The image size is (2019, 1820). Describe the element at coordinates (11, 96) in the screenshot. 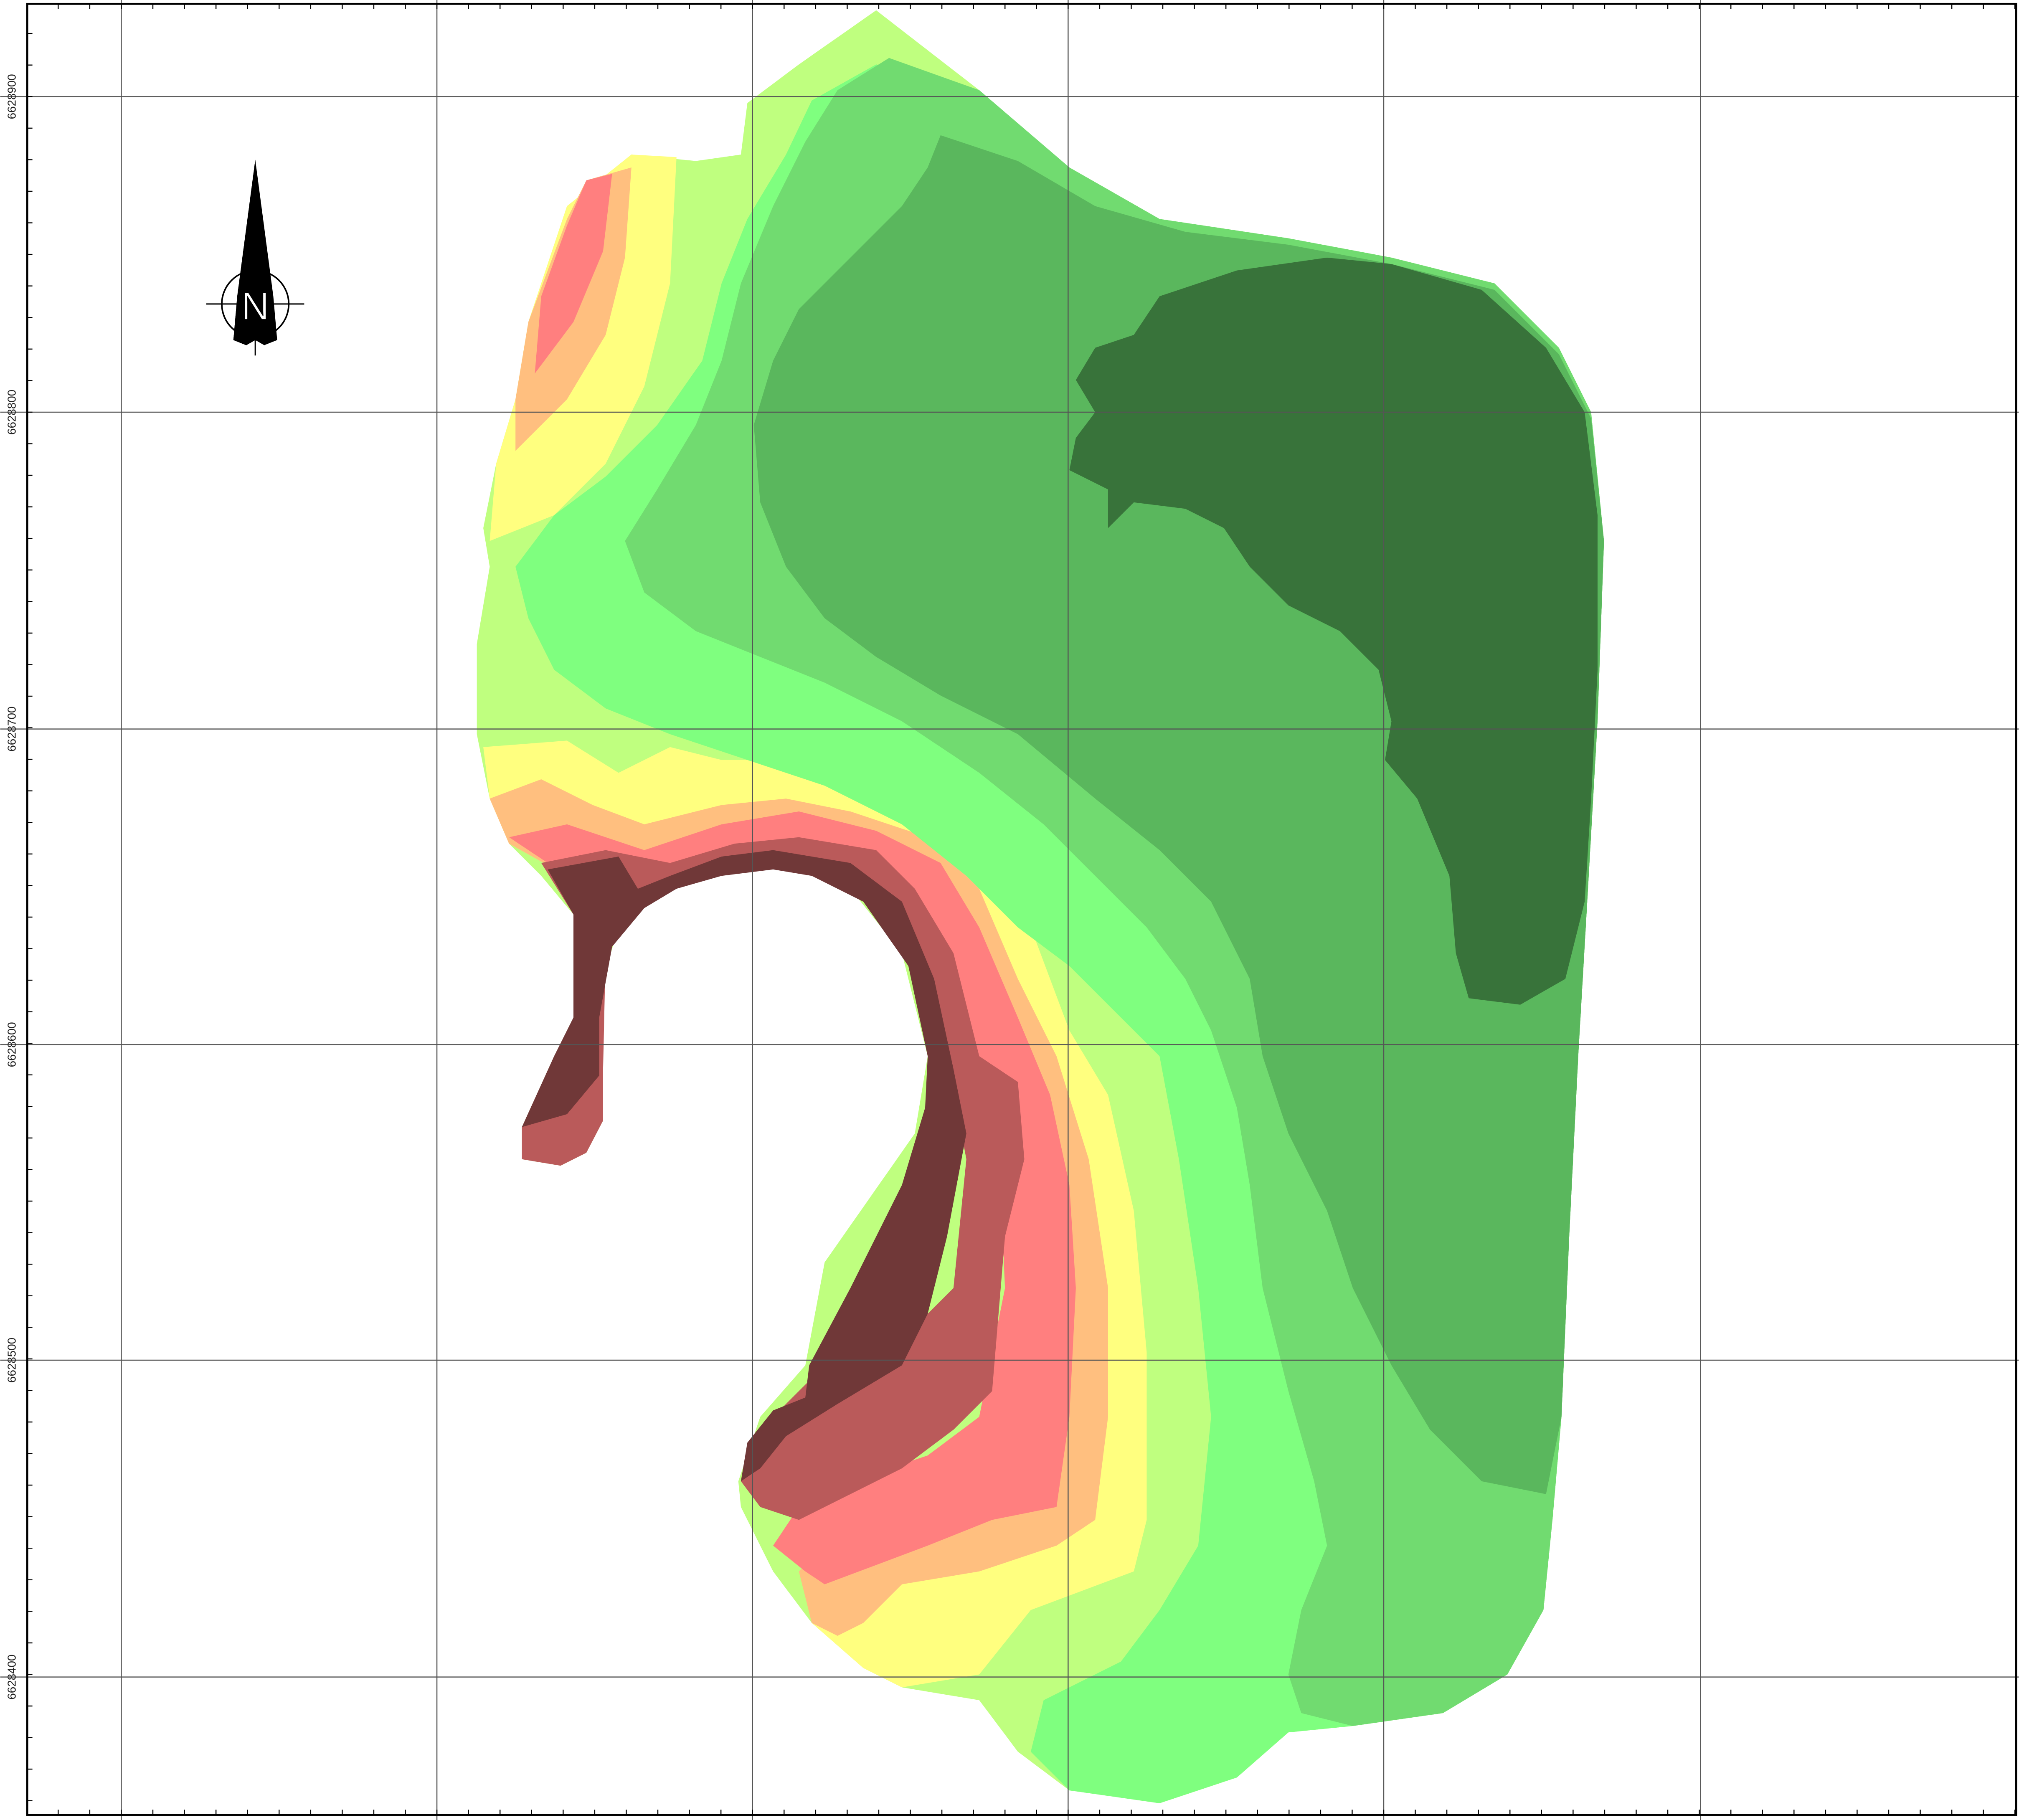

I see `y-tick-label: 6628900` at that location.